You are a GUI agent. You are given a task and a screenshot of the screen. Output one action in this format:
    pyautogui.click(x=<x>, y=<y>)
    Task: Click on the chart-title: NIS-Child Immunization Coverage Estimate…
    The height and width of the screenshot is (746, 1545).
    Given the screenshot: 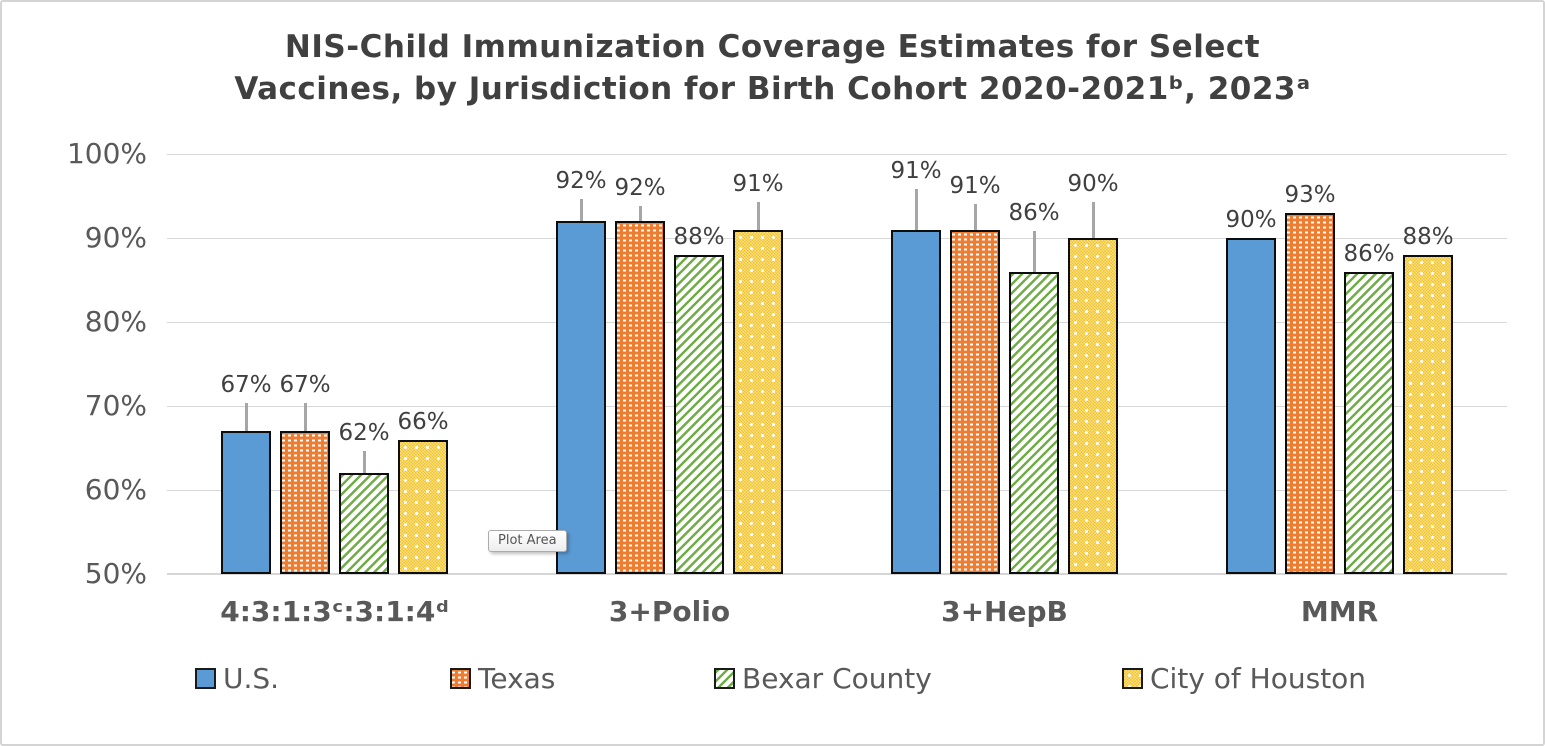 What is the action you would take?
    pyautogui.click(x=772, y=68)
    